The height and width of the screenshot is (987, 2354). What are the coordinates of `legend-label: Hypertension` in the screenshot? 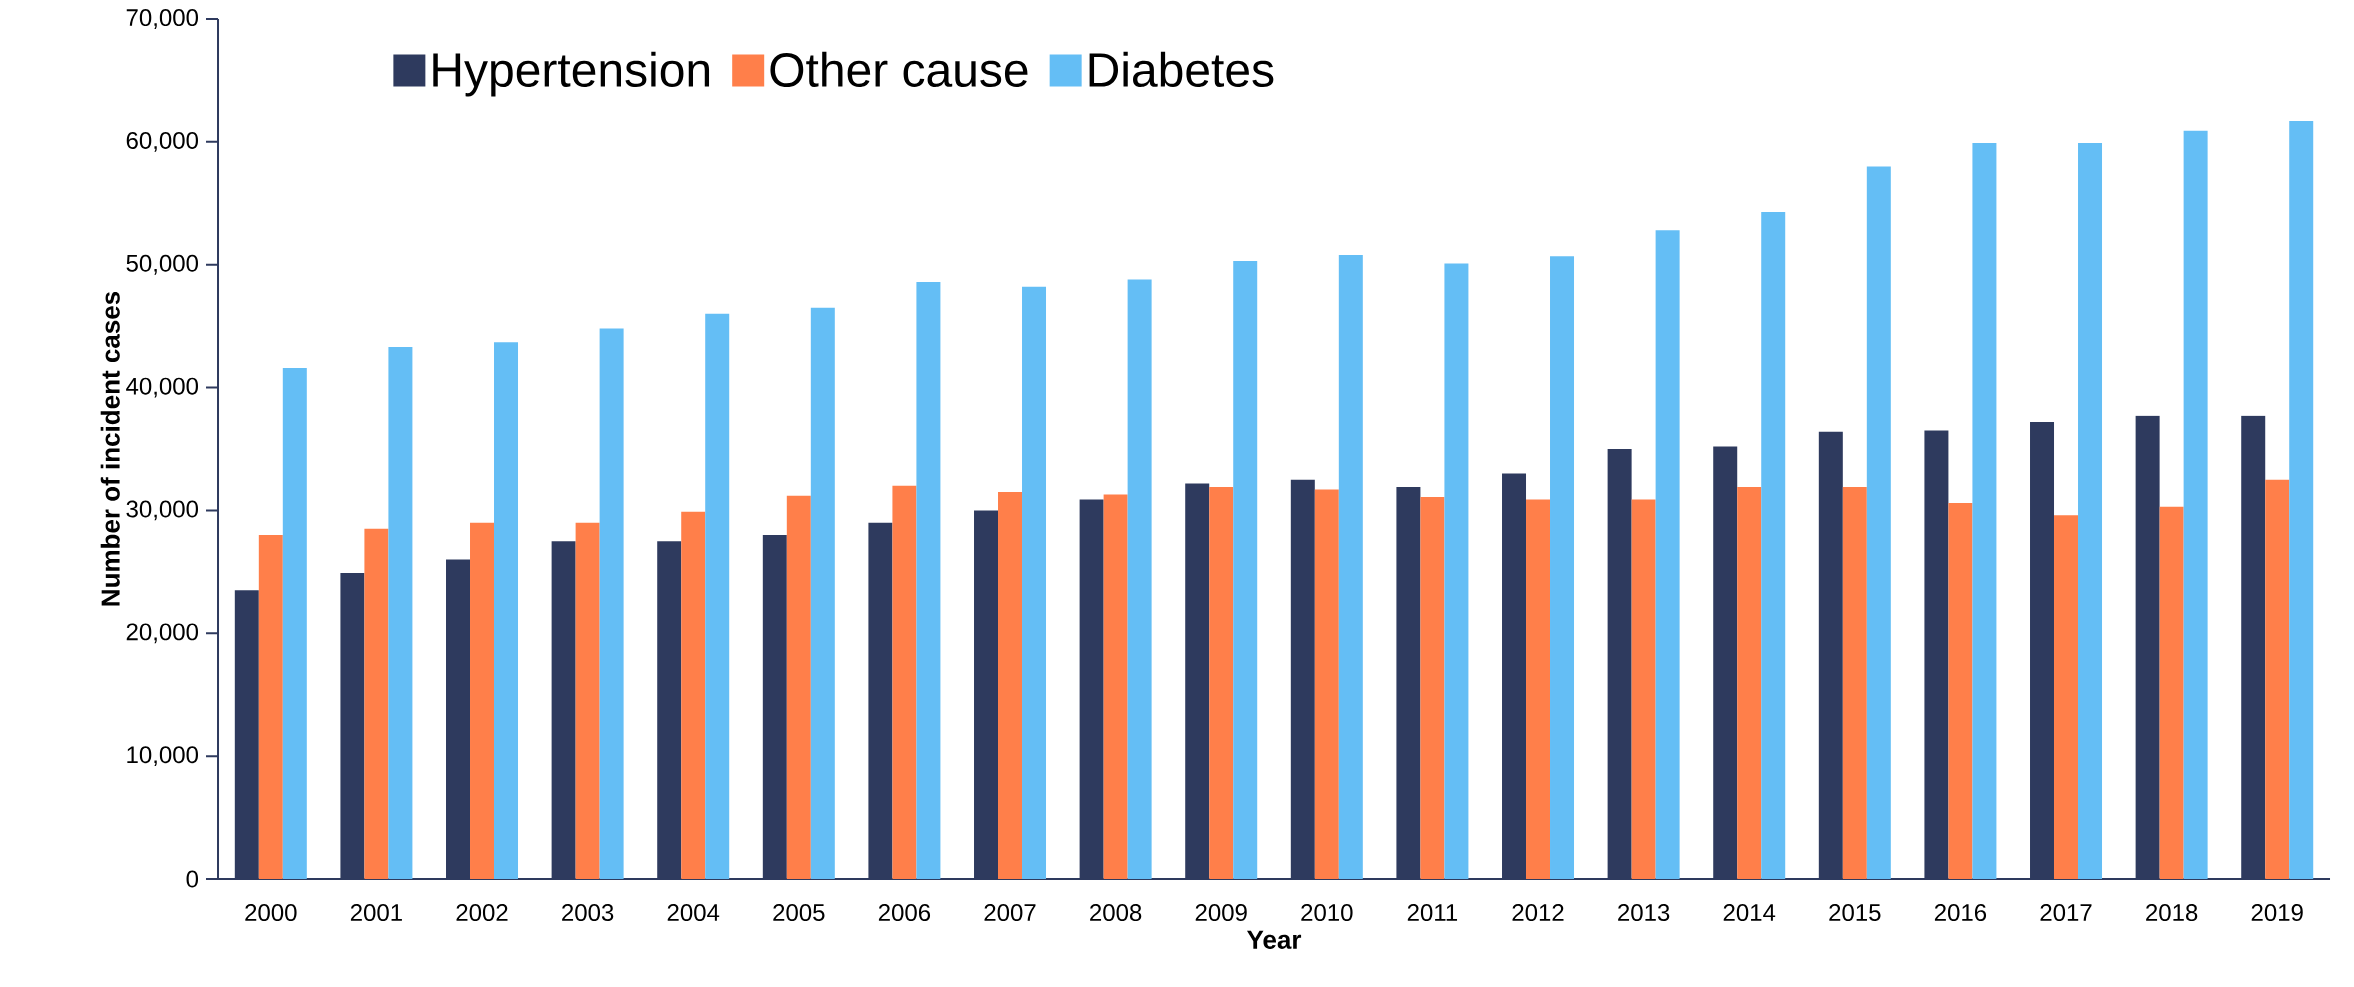 It's located at (571, 74).